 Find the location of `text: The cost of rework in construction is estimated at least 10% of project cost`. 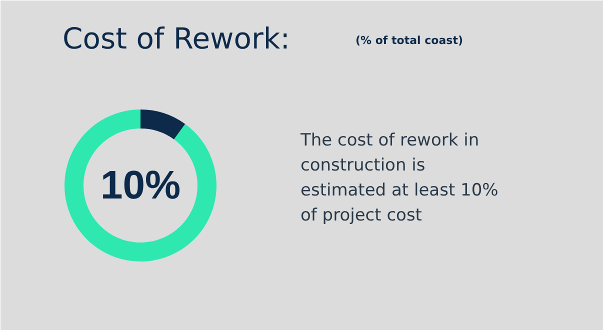

text: The cost of rework in construction is estimated at least 10% of project cost is located at coordinates (399, 178).